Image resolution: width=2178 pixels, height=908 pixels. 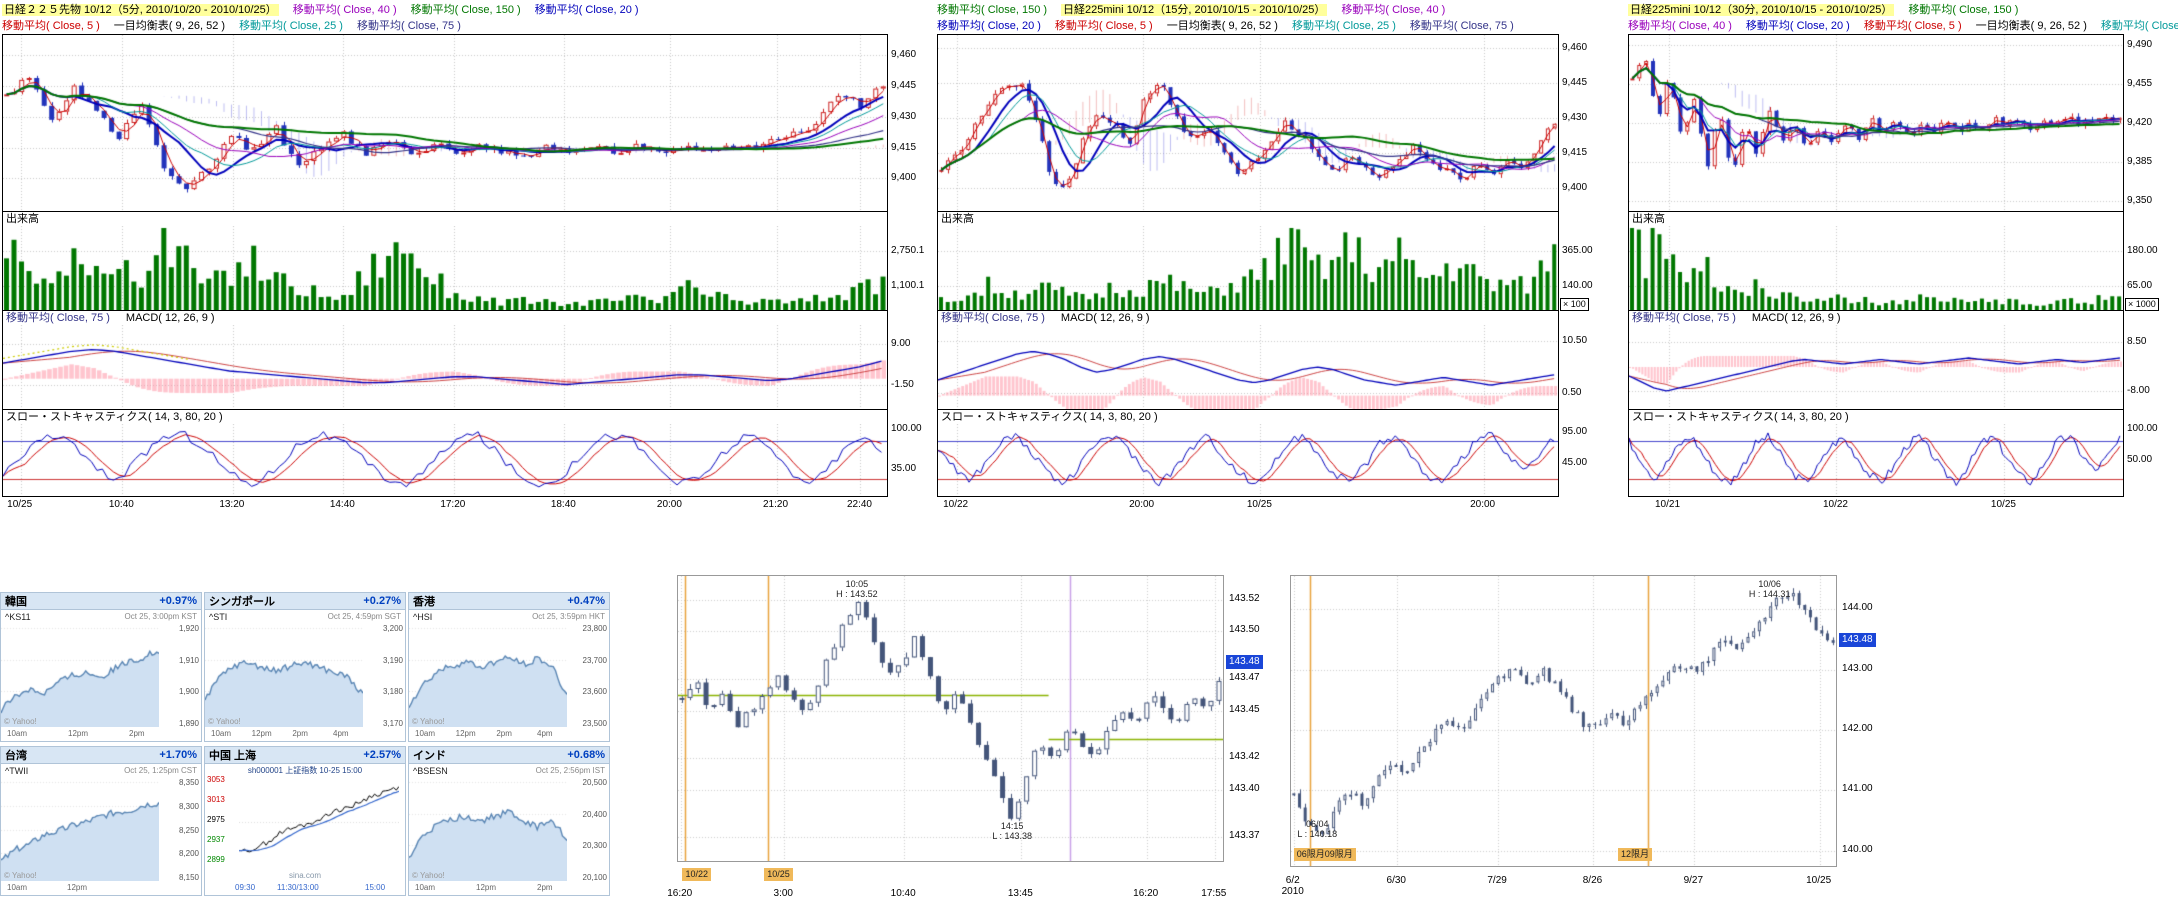 What do you see at coordinates (1248, 123) in the screenshot?
I see `nikkei225-mini-15min-price-canvas` at bounding box center [1248, 123].